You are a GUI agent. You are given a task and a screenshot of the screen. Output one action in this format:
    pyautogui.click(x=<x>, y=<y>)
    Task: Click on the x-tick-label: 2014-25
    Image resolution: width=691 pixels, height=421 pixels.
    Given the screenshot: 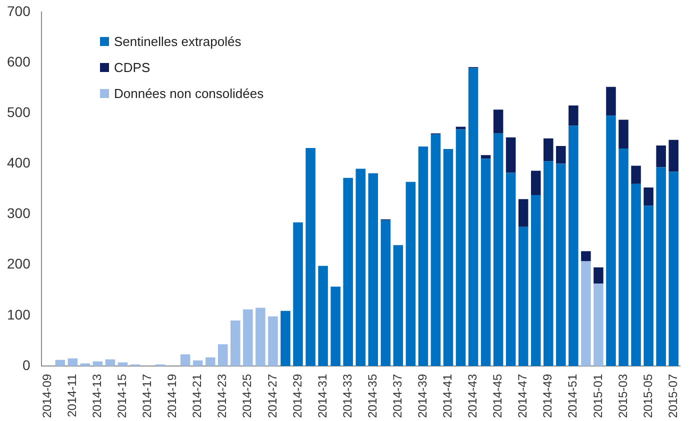 What is the action you would take?
    pyautogui.click(x=247, y=396)
    